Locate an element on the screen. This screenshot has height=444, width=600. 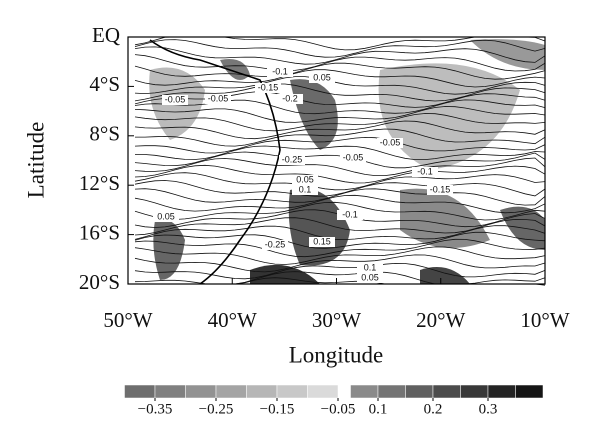
y-tick-label: EQ is located at coordinates (106, 35).